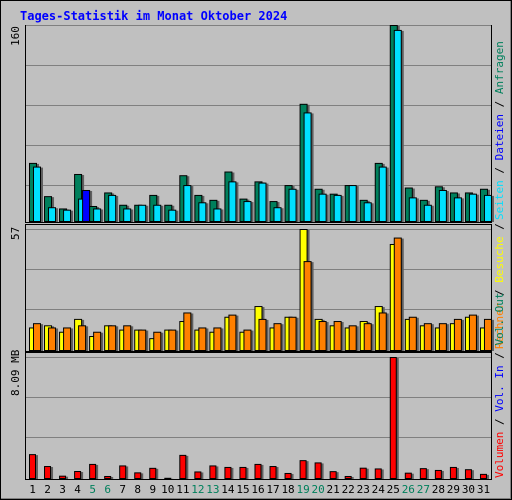 The image size is (512, 500). What do you see at coordinates (499, 67) in the screenshot?
I see `legend-anfragen: Anfragen` at bounding box center [499, 67].